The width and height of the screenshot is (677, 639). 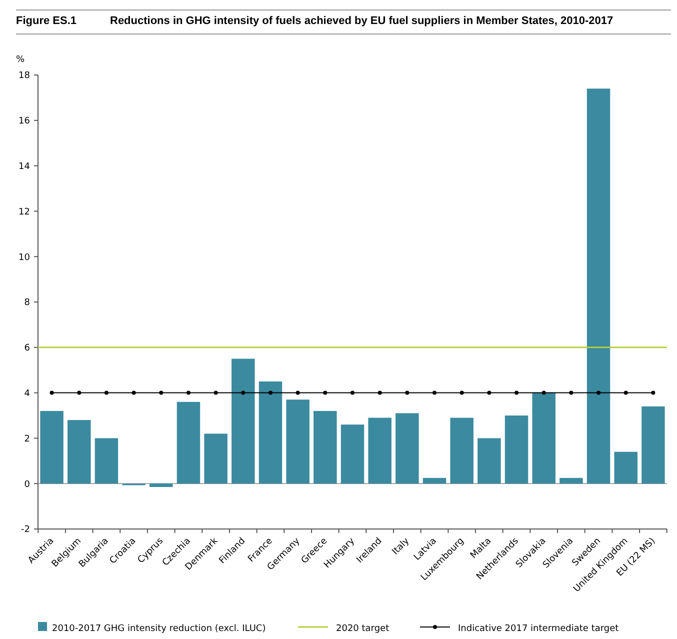 What do you see at coordinates (46, 21) in the screenshot?
I see `chart-title: Figure ES.1` at bounding box center [46, 21].